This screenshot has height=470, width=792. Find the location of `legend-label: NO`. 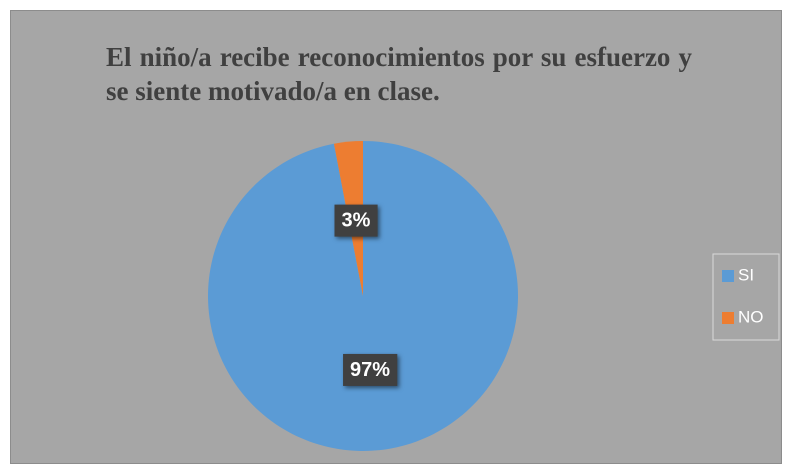

legend-label: NO is located at coordinates (751, 316).